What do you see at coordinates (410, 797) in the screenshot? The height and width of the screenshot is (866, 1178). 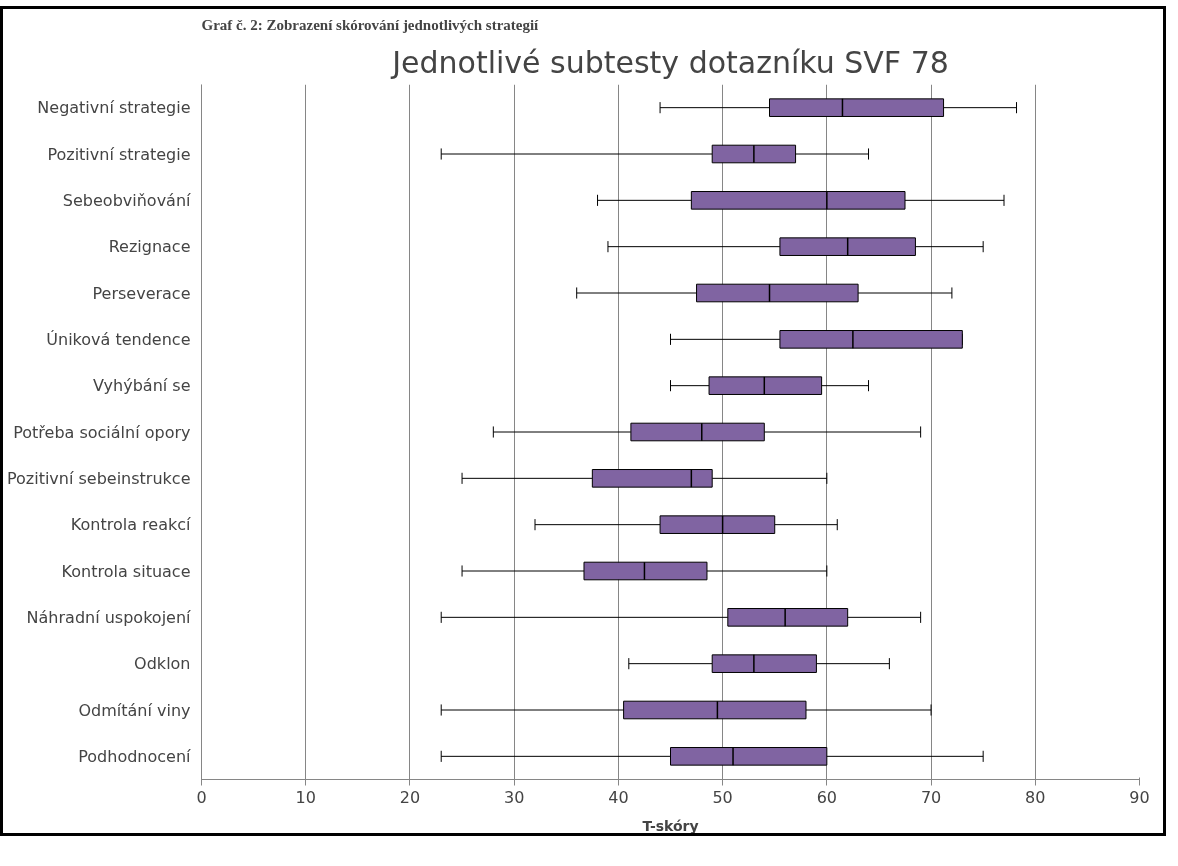 I see `x-tick-label: 20` at bounding box center [410, 797].